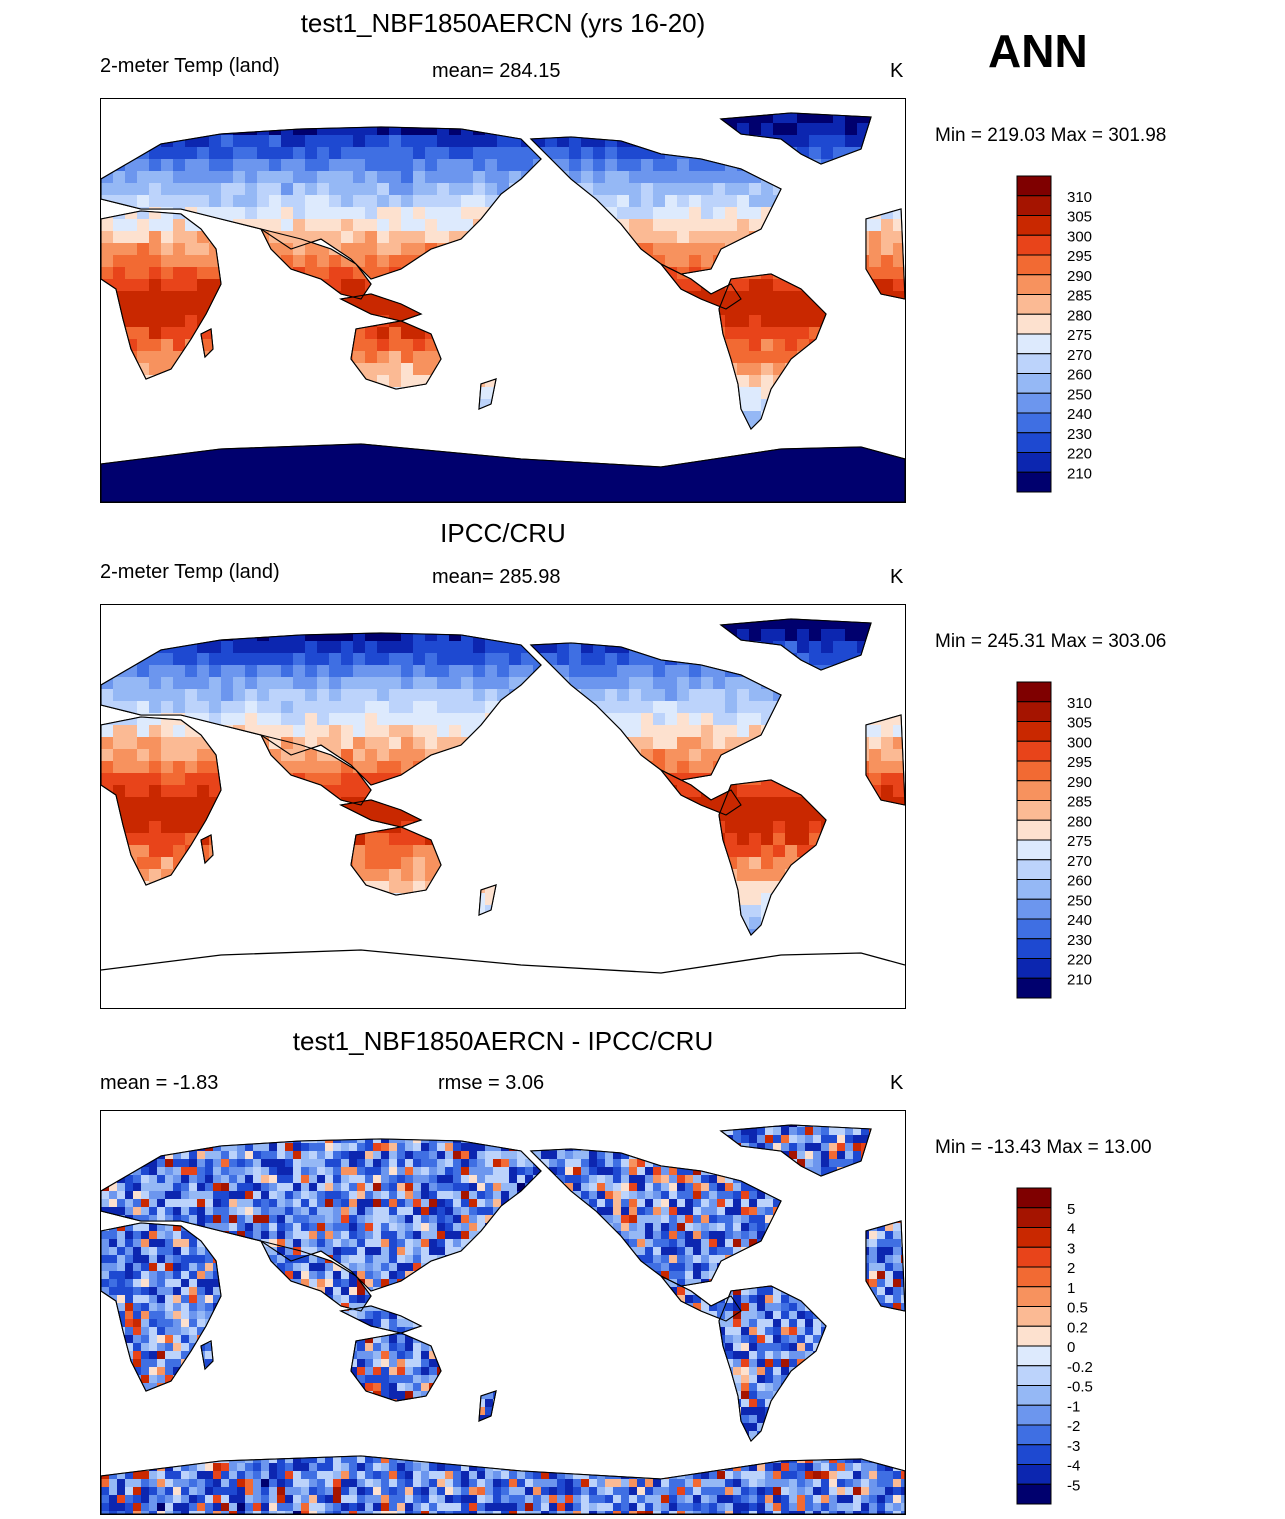  Describe the element at coordinates (321, 203) in the screenshot. I see `coastline-eurasia` at that location.